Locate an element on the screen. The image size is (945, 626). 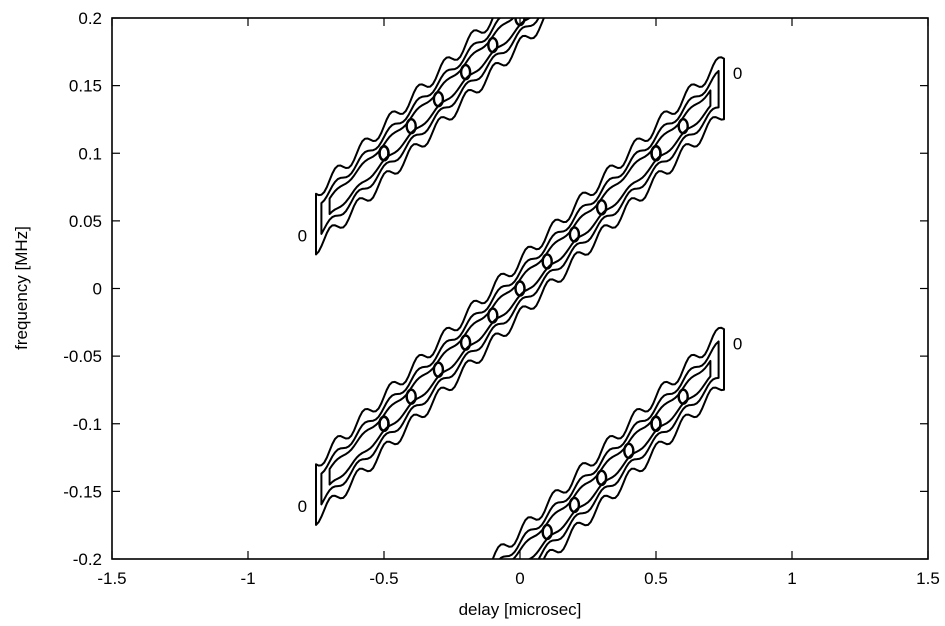
x-axis-title: delay [microsec] is located at coordinates (520, 609).